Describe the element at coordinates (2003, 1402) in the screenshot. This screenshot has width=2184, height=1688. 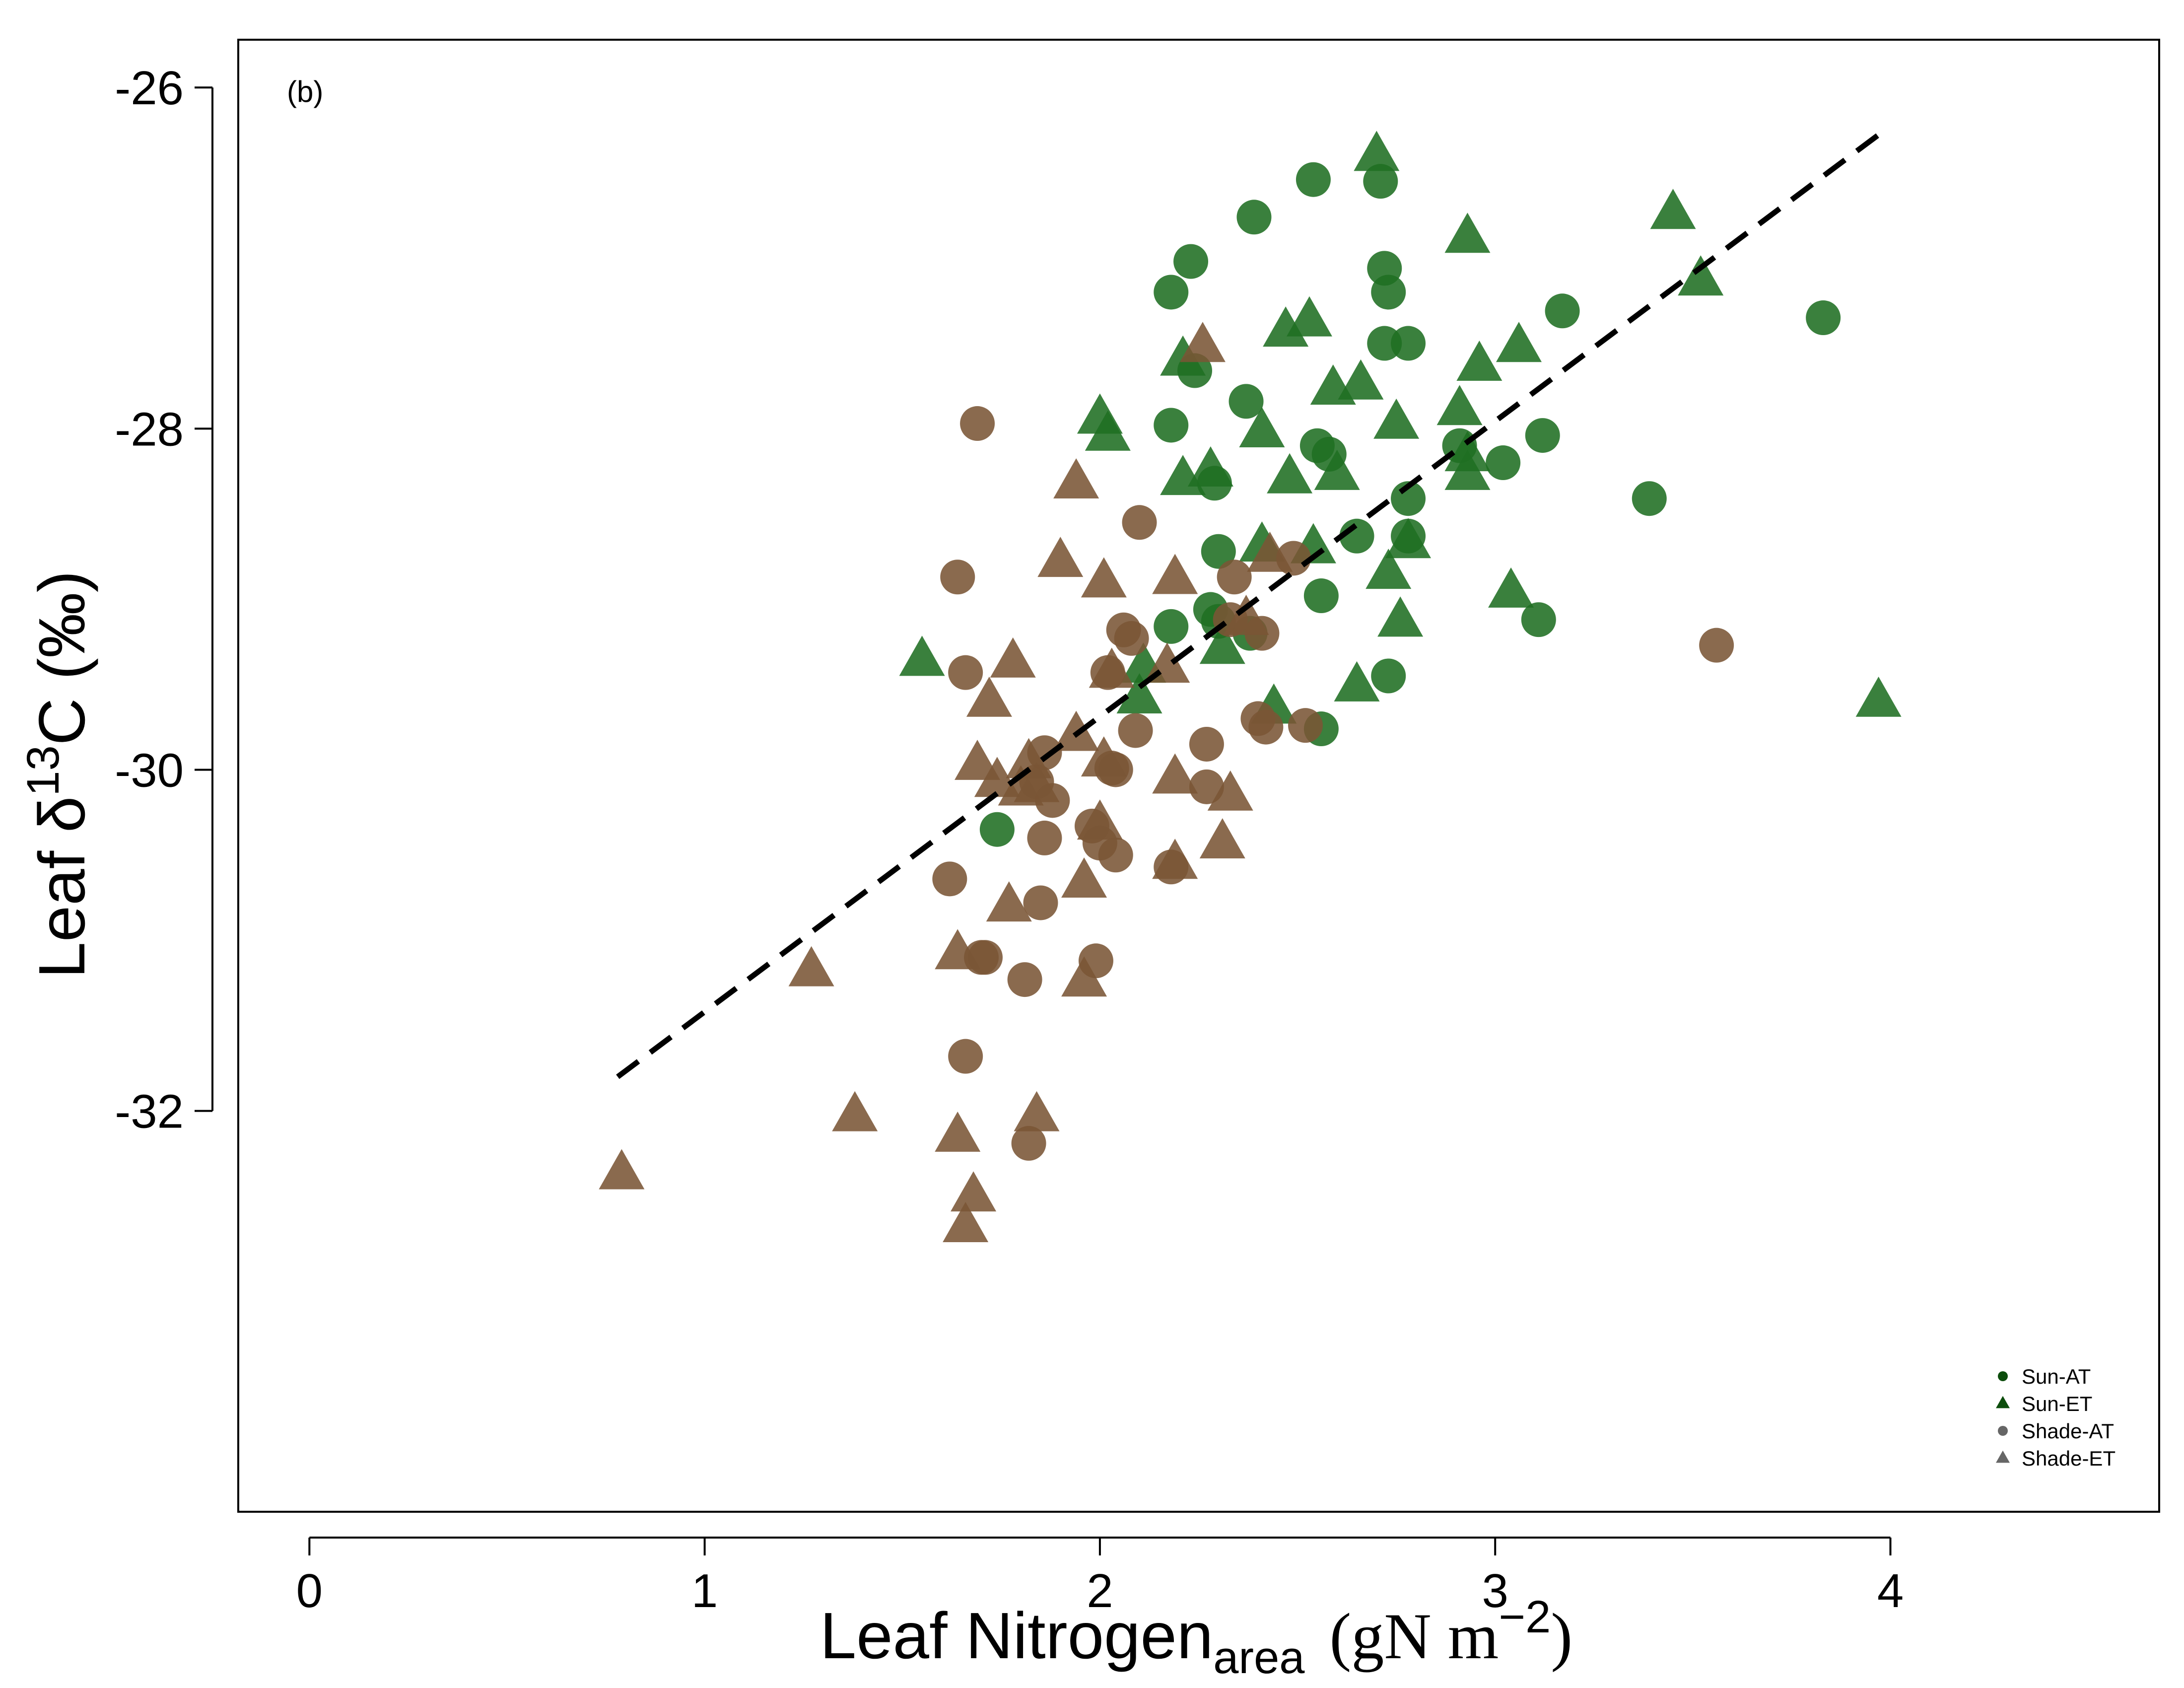
I see `legend-marker-sun-et` at that location.